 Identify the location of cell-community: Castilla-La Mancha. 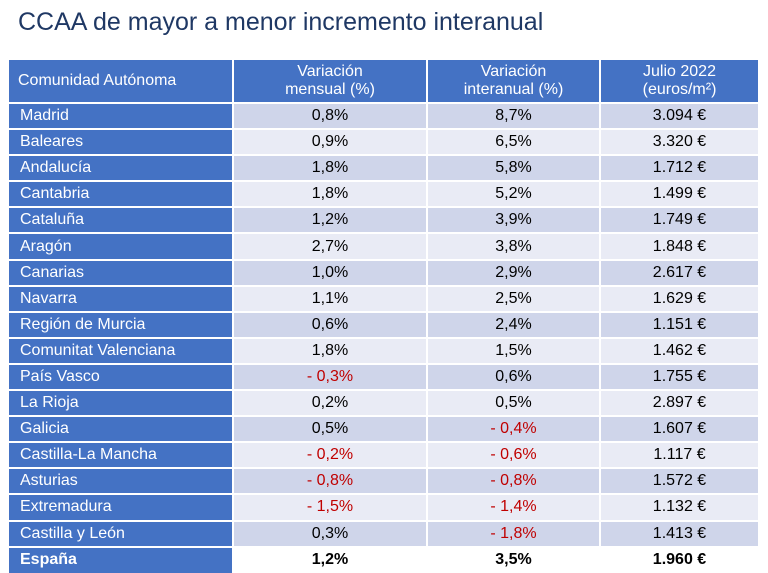
(121, 455).